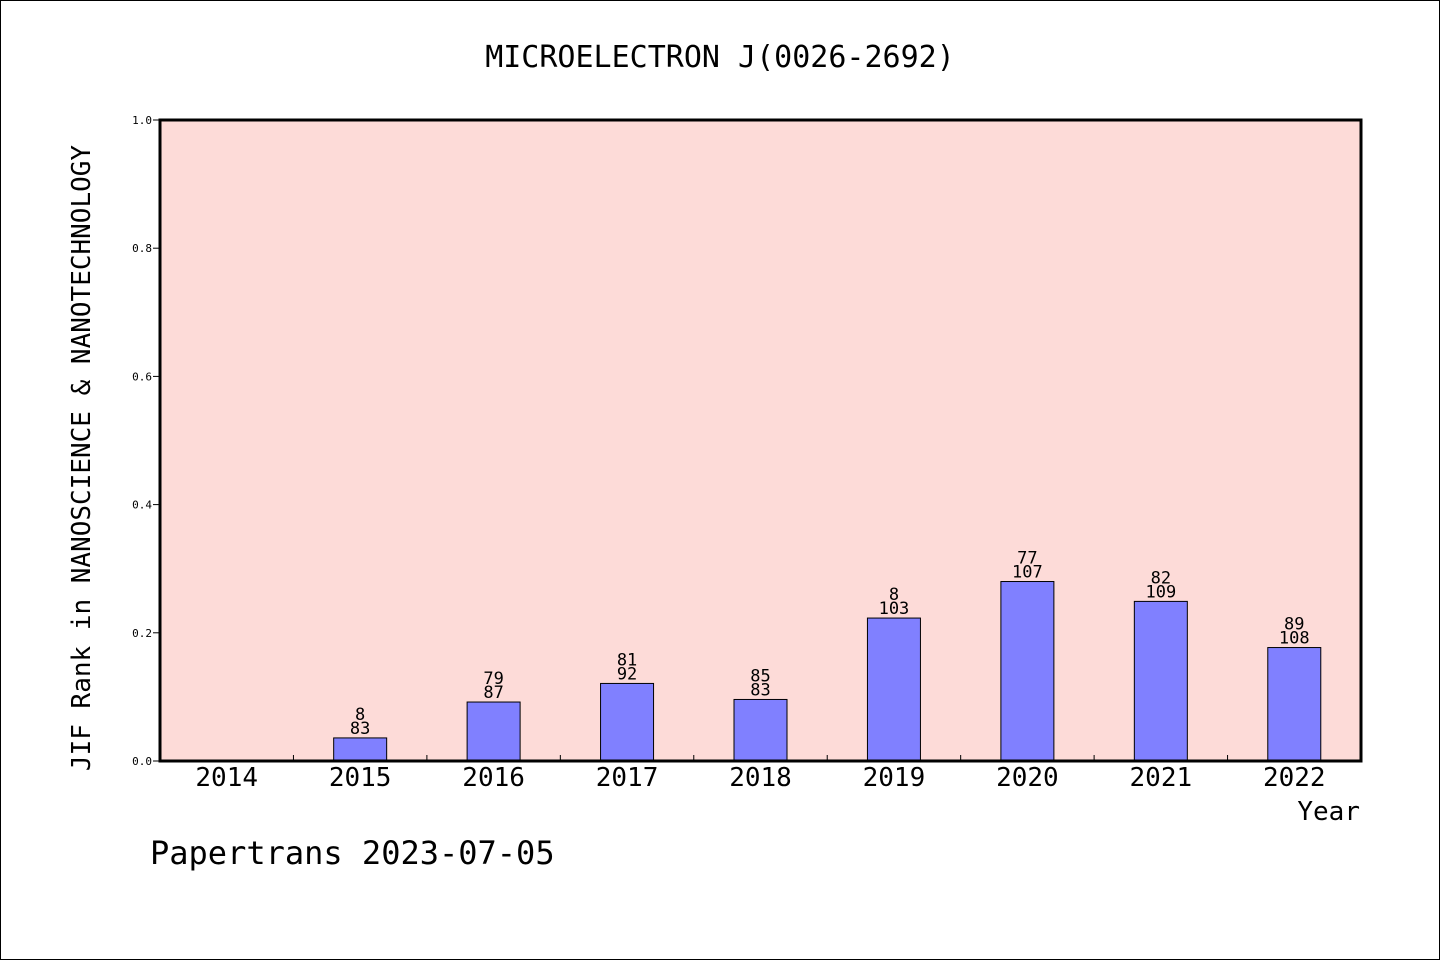  I want to click on bar-label-total: 109, so click(1160, 592).